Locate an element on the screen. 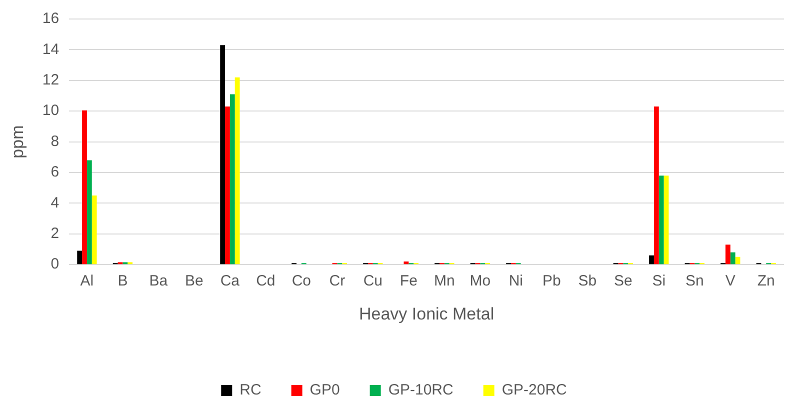 Image resolution: width=792 pixels, height=408 pixels. legend-label: RC is located at coordinates (251, 390).